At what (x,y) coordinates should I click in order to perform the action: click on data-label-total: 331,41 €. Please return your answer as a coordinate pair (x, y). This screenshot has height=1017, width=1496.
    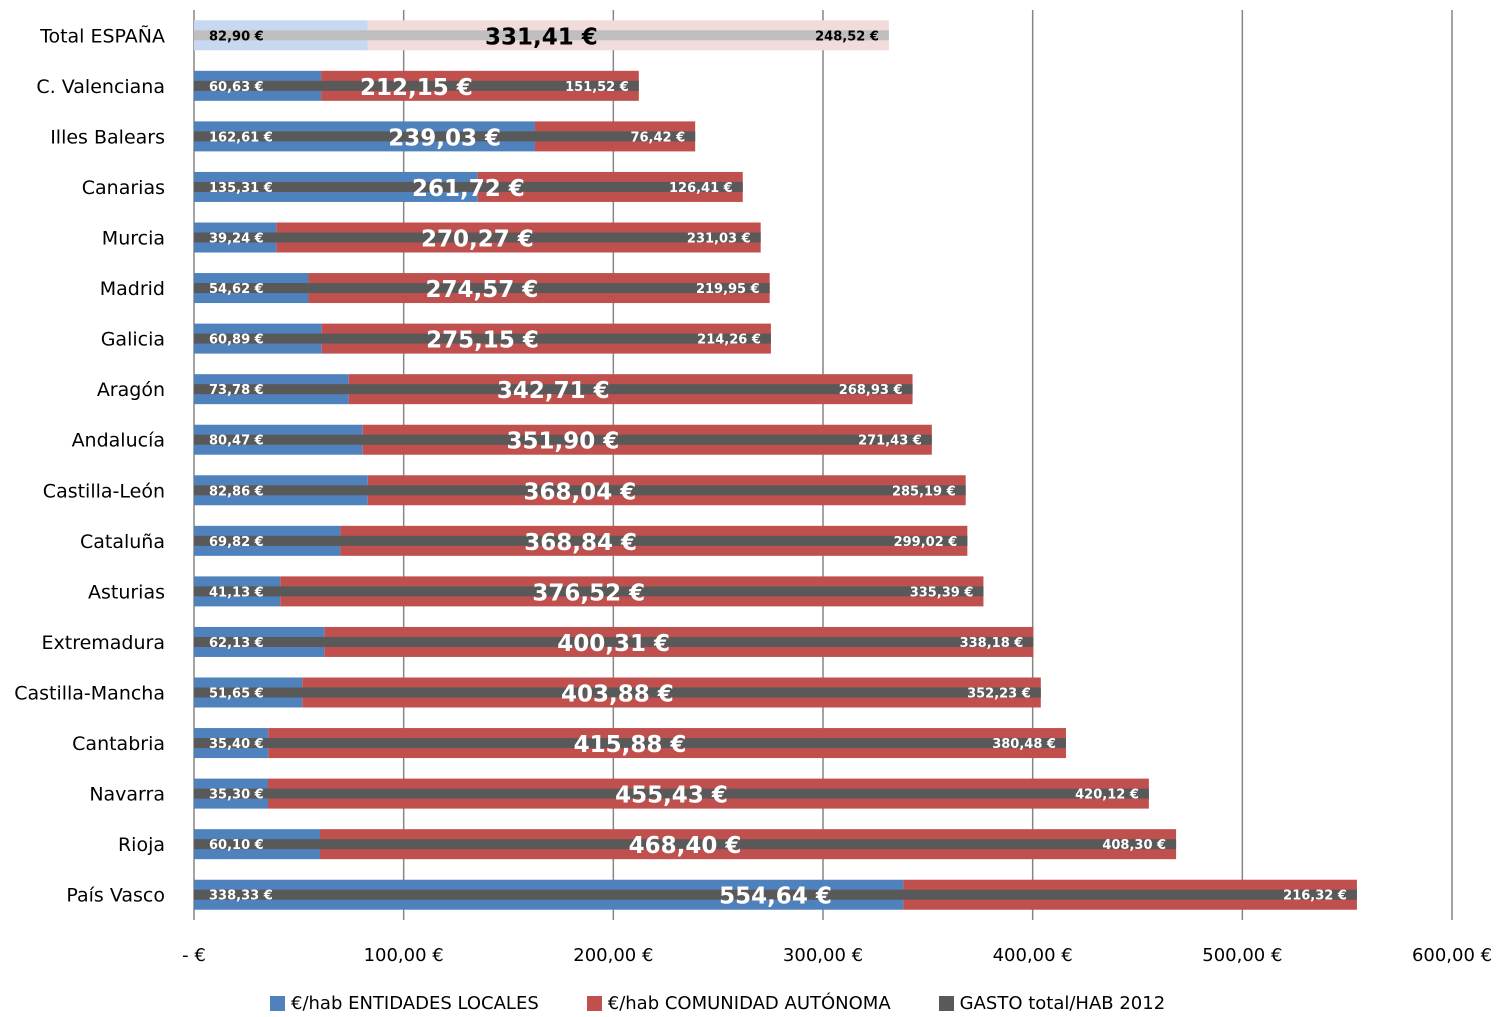
    Looking at the image, I should click on (541, 37).